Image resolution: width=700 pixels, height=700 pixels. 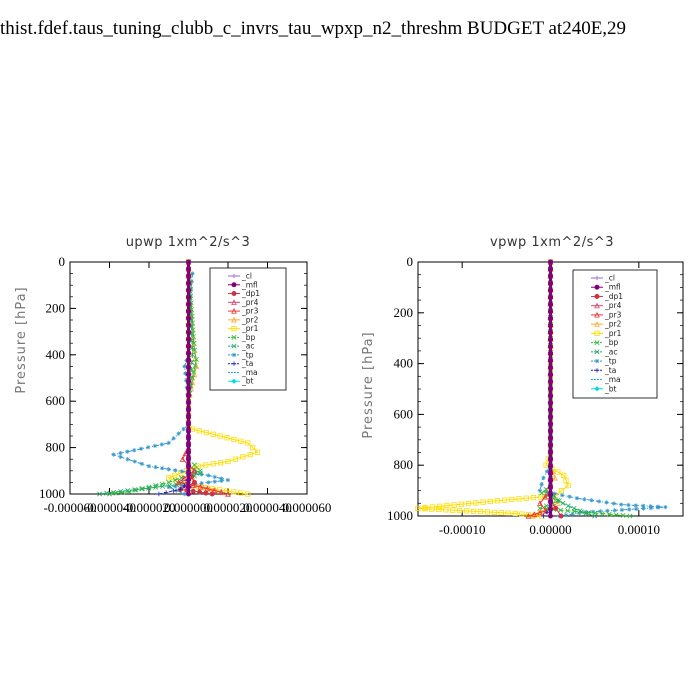 I want to click on x-tick-label: 0.000020, so click(x=228, y=507).